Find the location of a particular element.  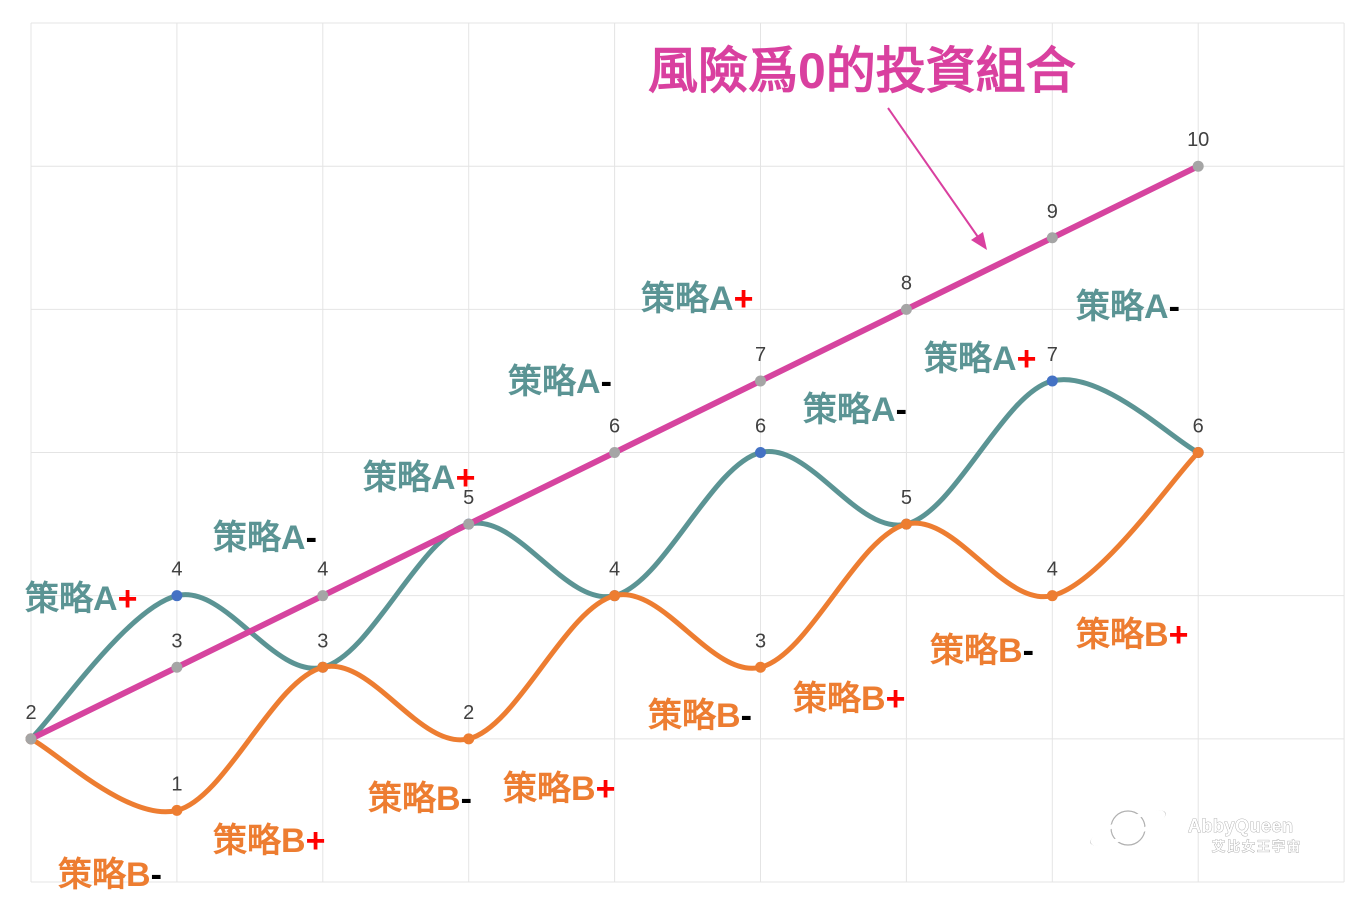

data-label: 1 is located at coordinates (176, 784).